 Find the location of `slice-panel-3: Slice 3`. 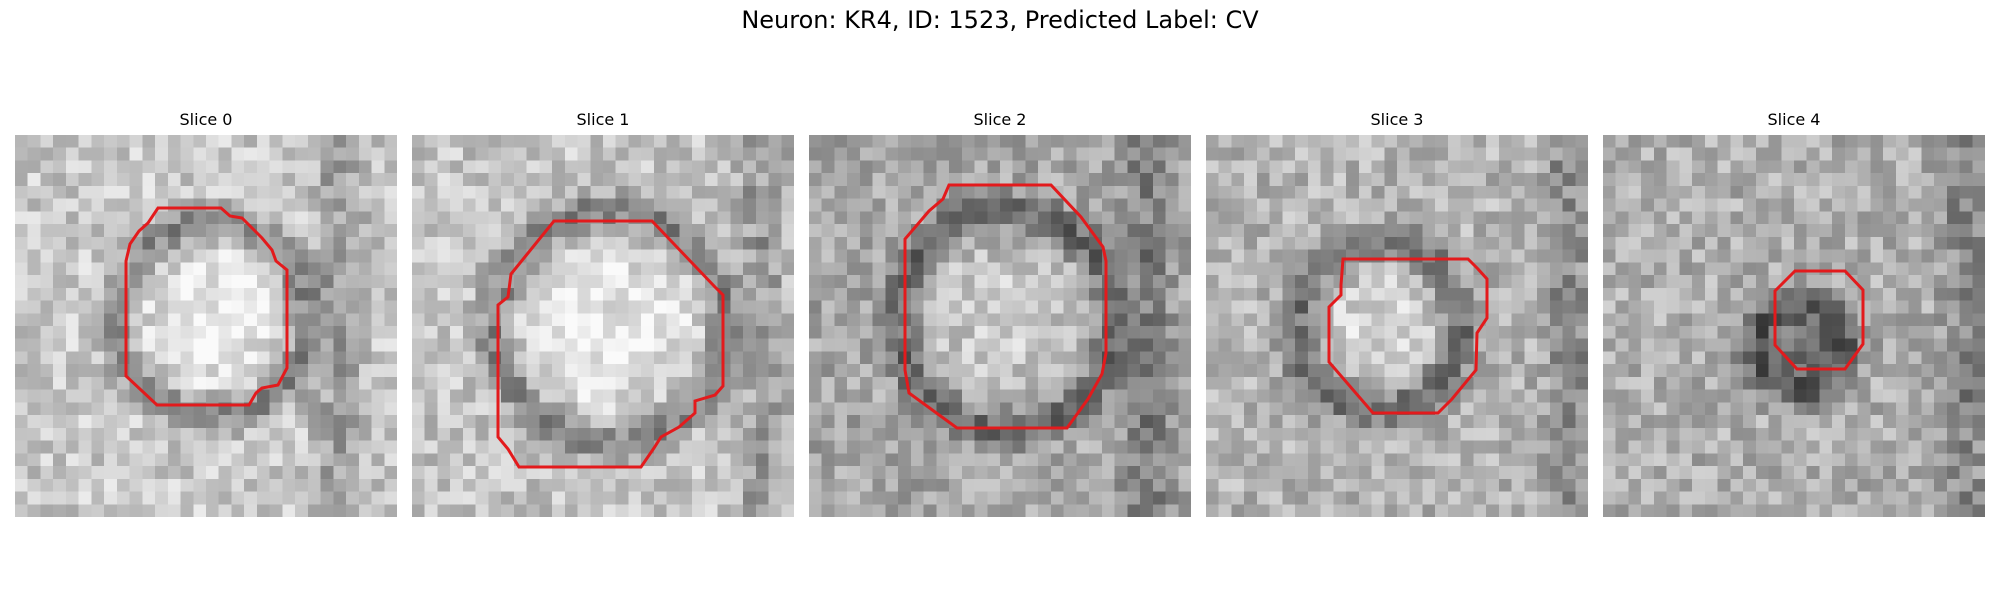

slice-panel-3: Slice 3 is located at coordinates (1397, 312).